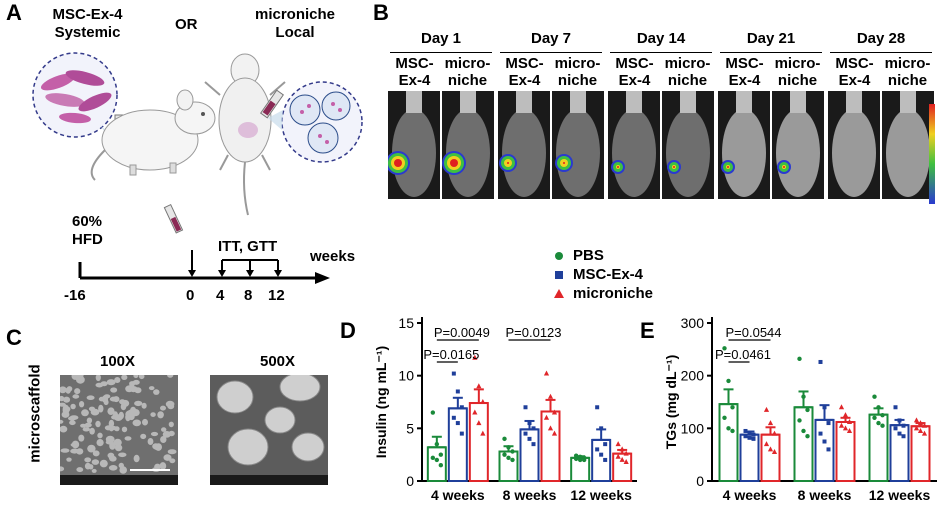  I want to click on hfd-line1: 60%, so click(87, 221).